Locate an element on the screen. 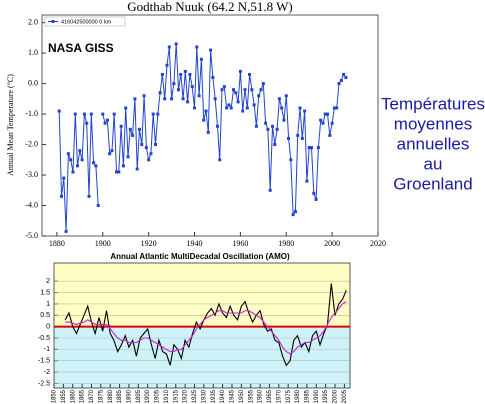  chart-title: Godthab Nuuk (64.2 N,51.8 W) is located at coordinates (210, 7).